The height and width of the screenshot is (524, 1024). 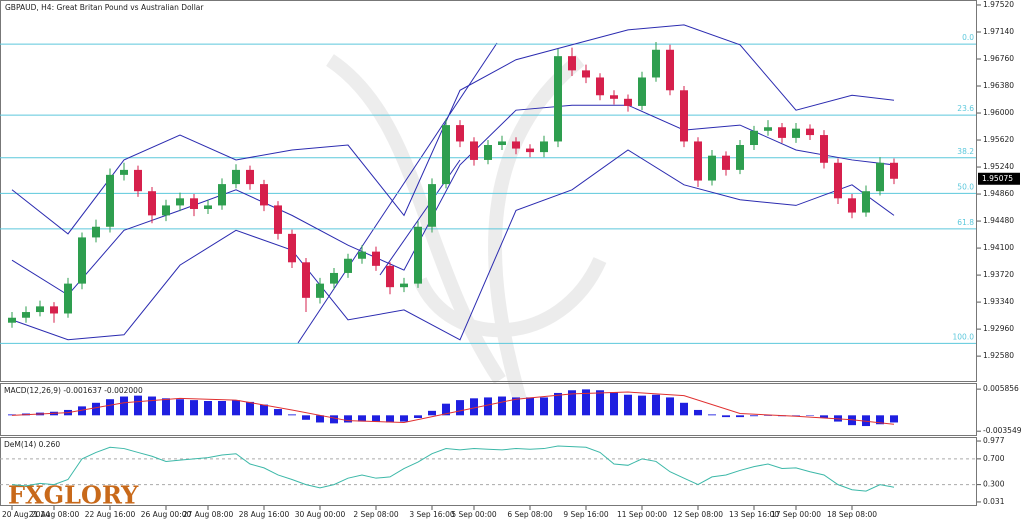 I want to click on y-tick-label: 0.005856, so click(x=1001, y=388).